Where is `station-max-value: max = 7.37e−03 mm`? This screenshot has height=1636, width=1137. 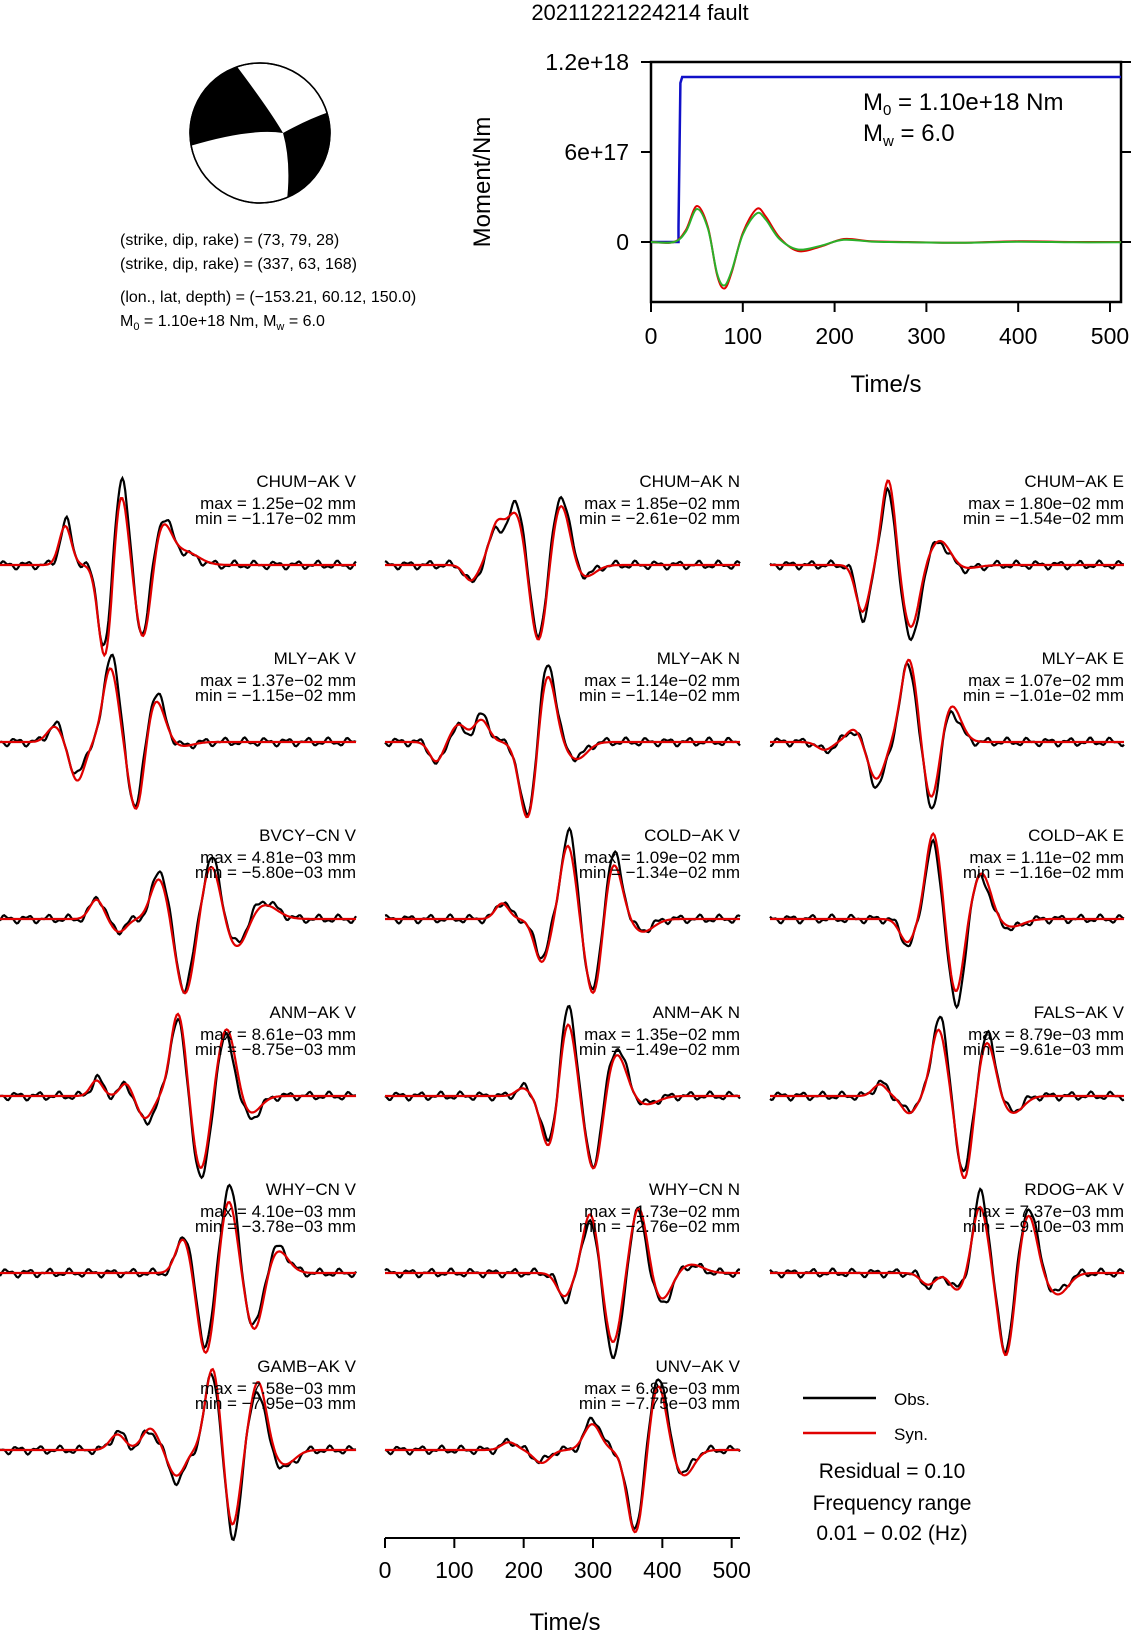
station-max-value: max = 7.37e−03 mm is located at coordinates (1046, 1211).